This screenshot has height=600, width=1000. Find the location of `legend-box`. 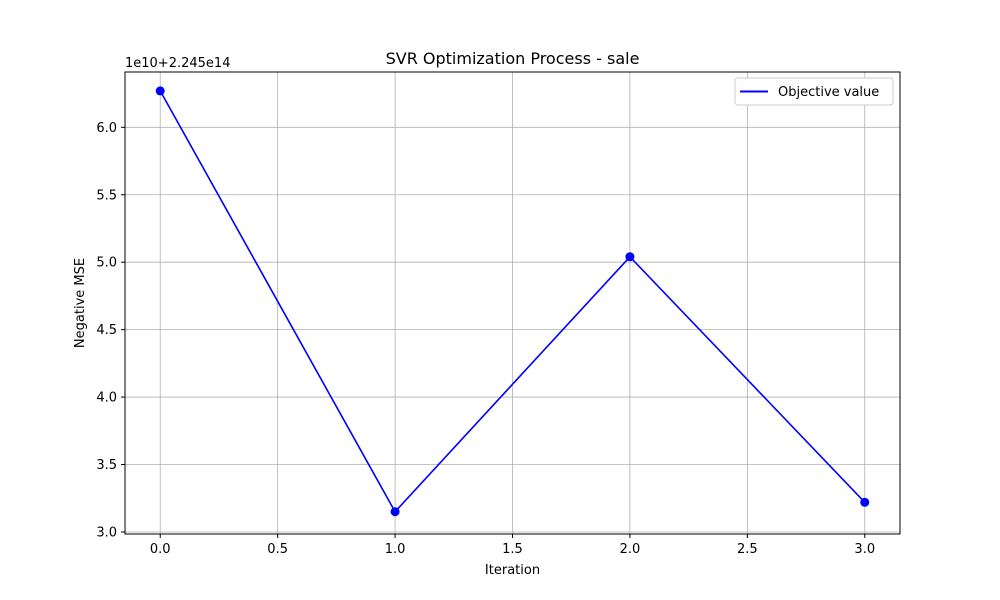

legend-box is located at coordinates (814, 91).